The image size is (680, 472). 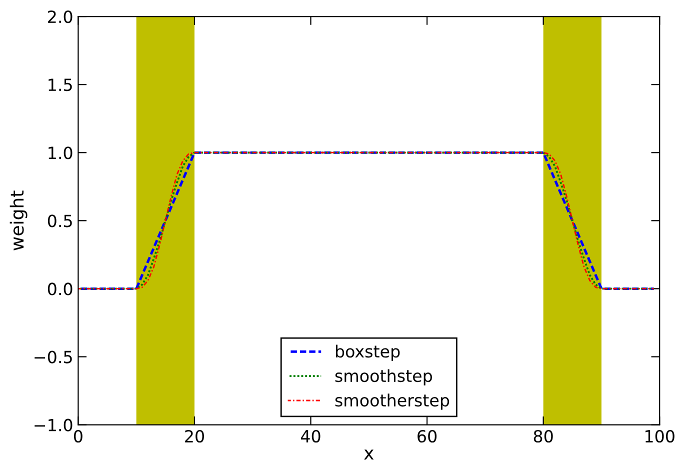 What do you see at coordinates (60, 221) in the screenshot?
I see `y-tick-label: 0.5` at bounding box center [60, 221].